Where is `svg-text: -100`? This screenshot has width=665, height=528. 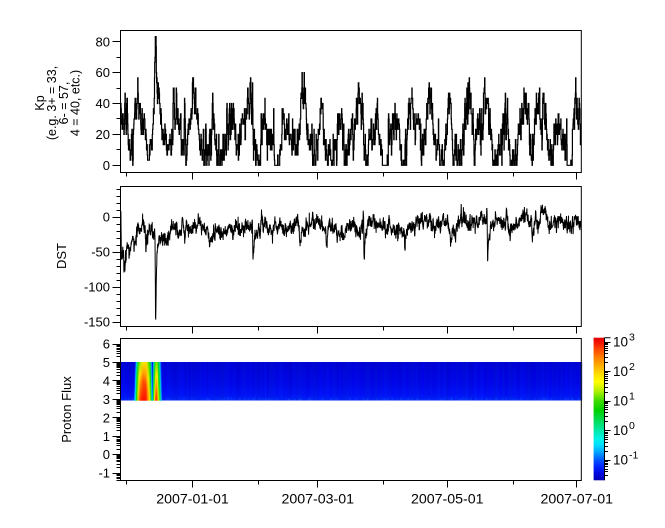
svg-text: -100 is located at coordinates (97, 287).